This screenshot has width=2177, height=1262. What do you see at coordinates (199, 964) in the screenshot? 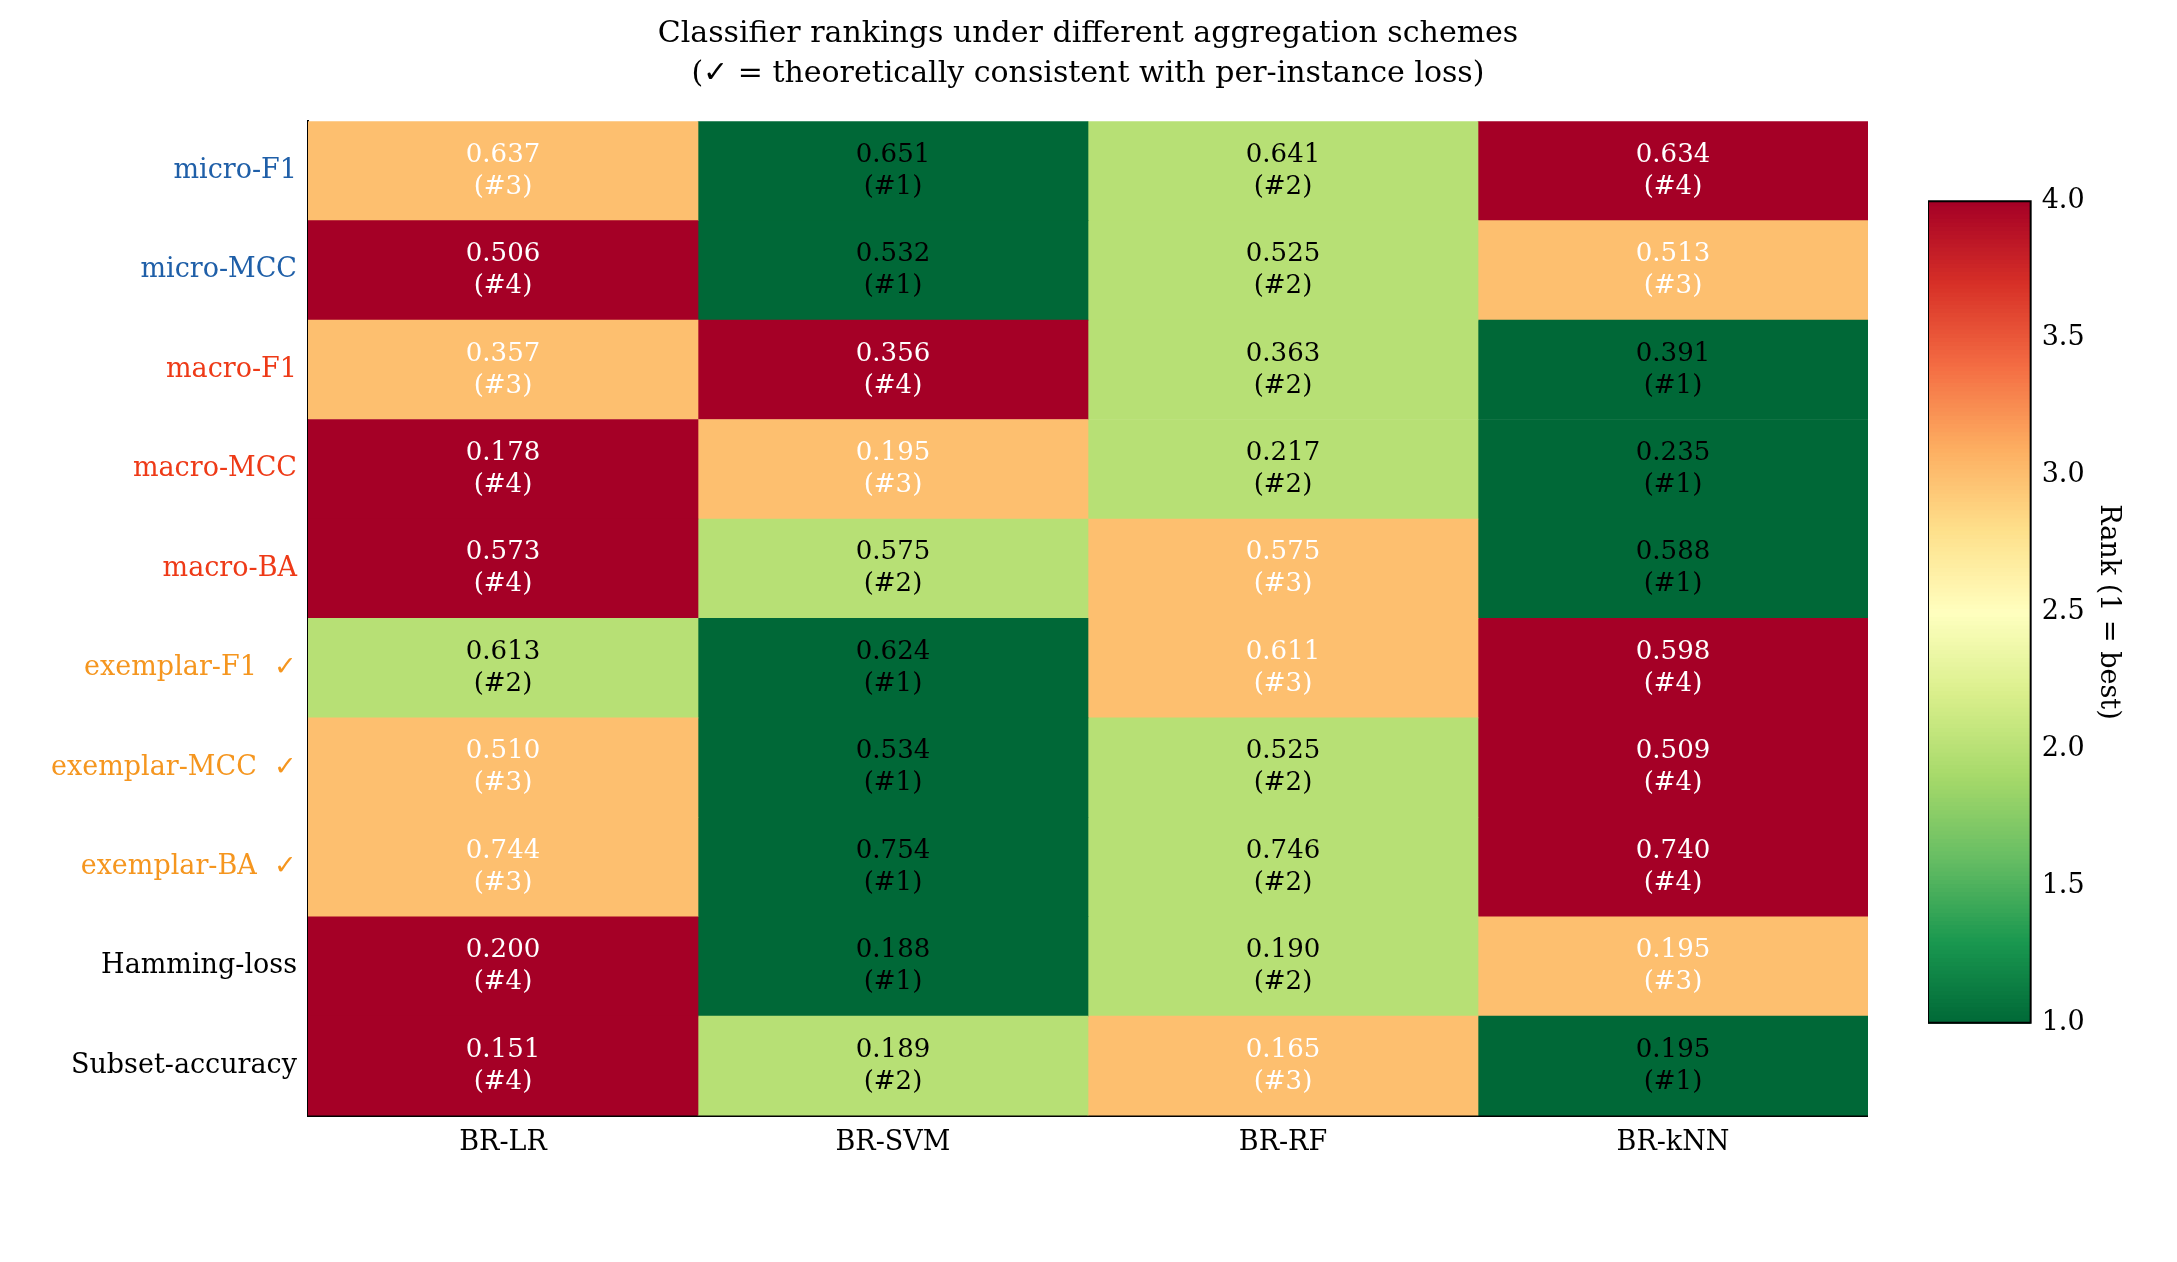
I see `y-tick-label: Hamming-loss` at bounding box center [199, 964].